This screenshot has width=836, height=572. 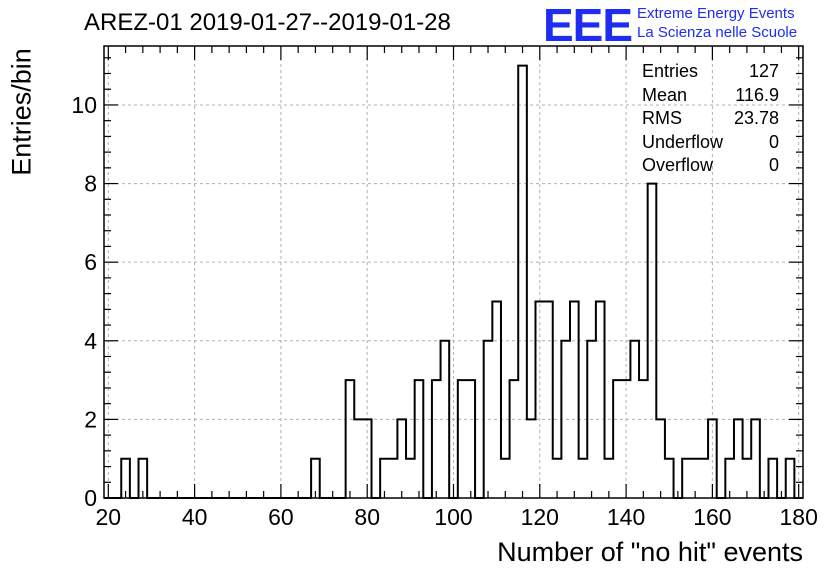 I want to click on stat-row-mean: Mean 116.9, so click(x=710, y=96).